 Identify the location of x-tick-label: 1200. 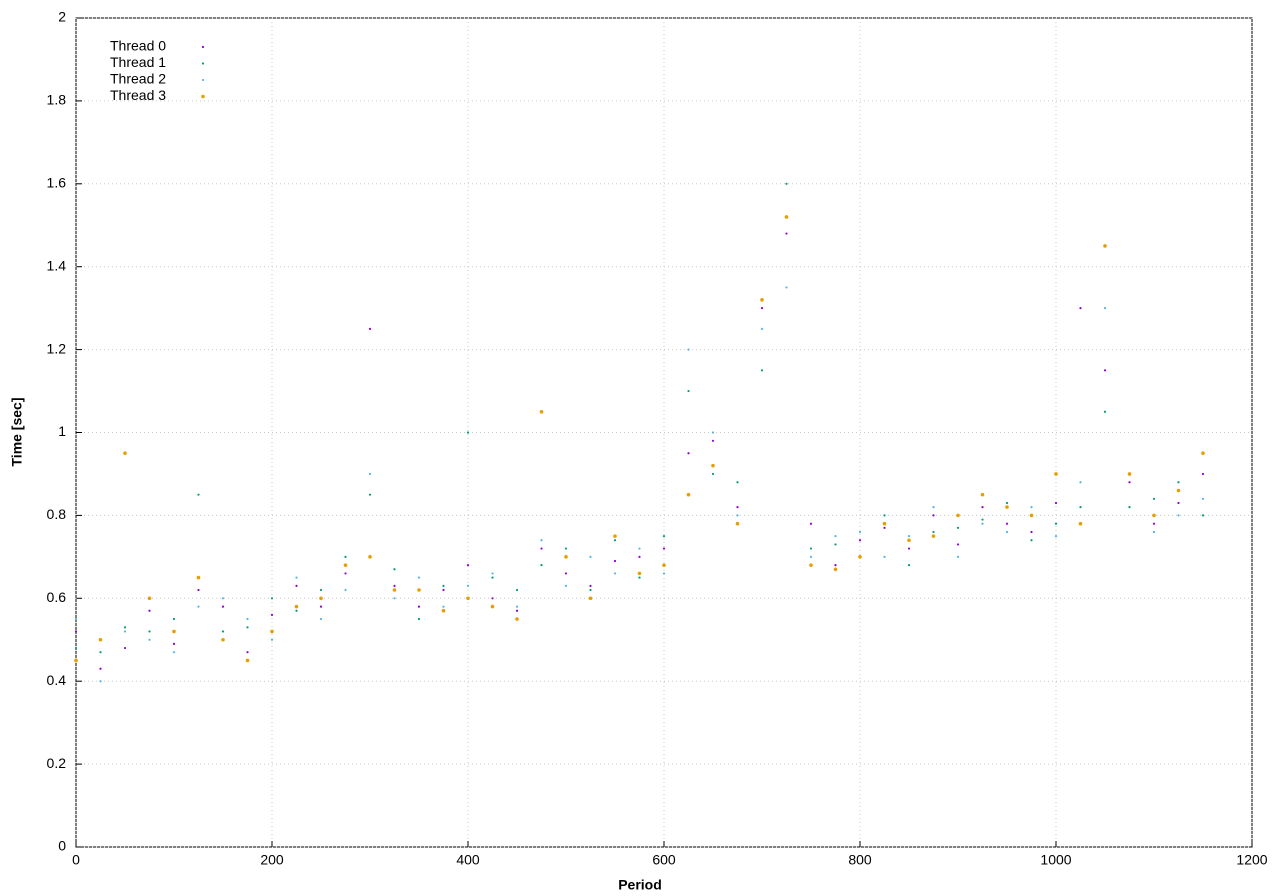
(1251, 860).